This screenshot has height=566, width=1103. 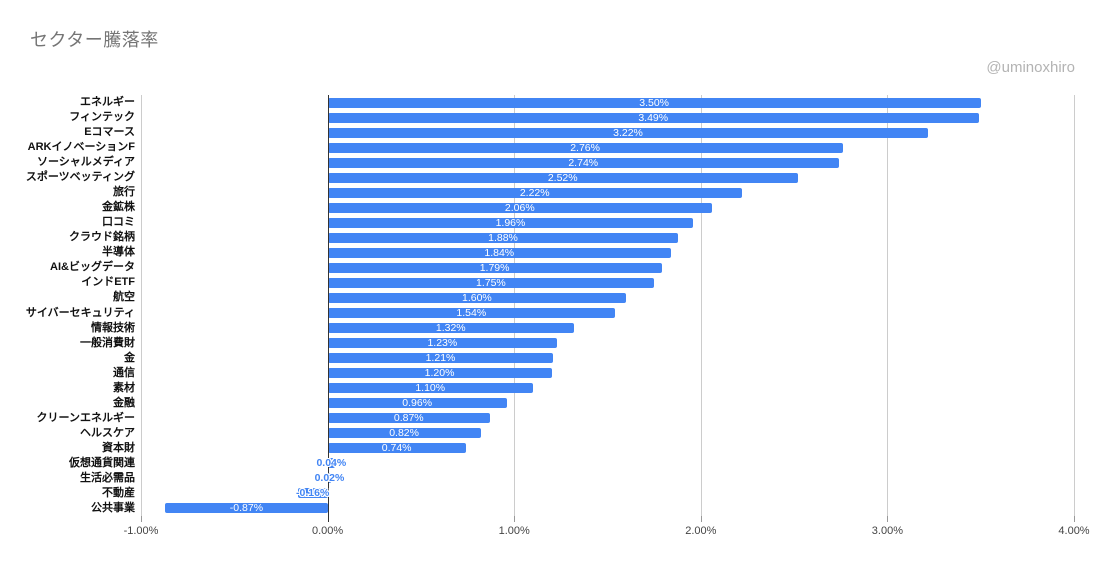 I want to click on bar-value-label: 2.52%, so click(x=562, y=177).